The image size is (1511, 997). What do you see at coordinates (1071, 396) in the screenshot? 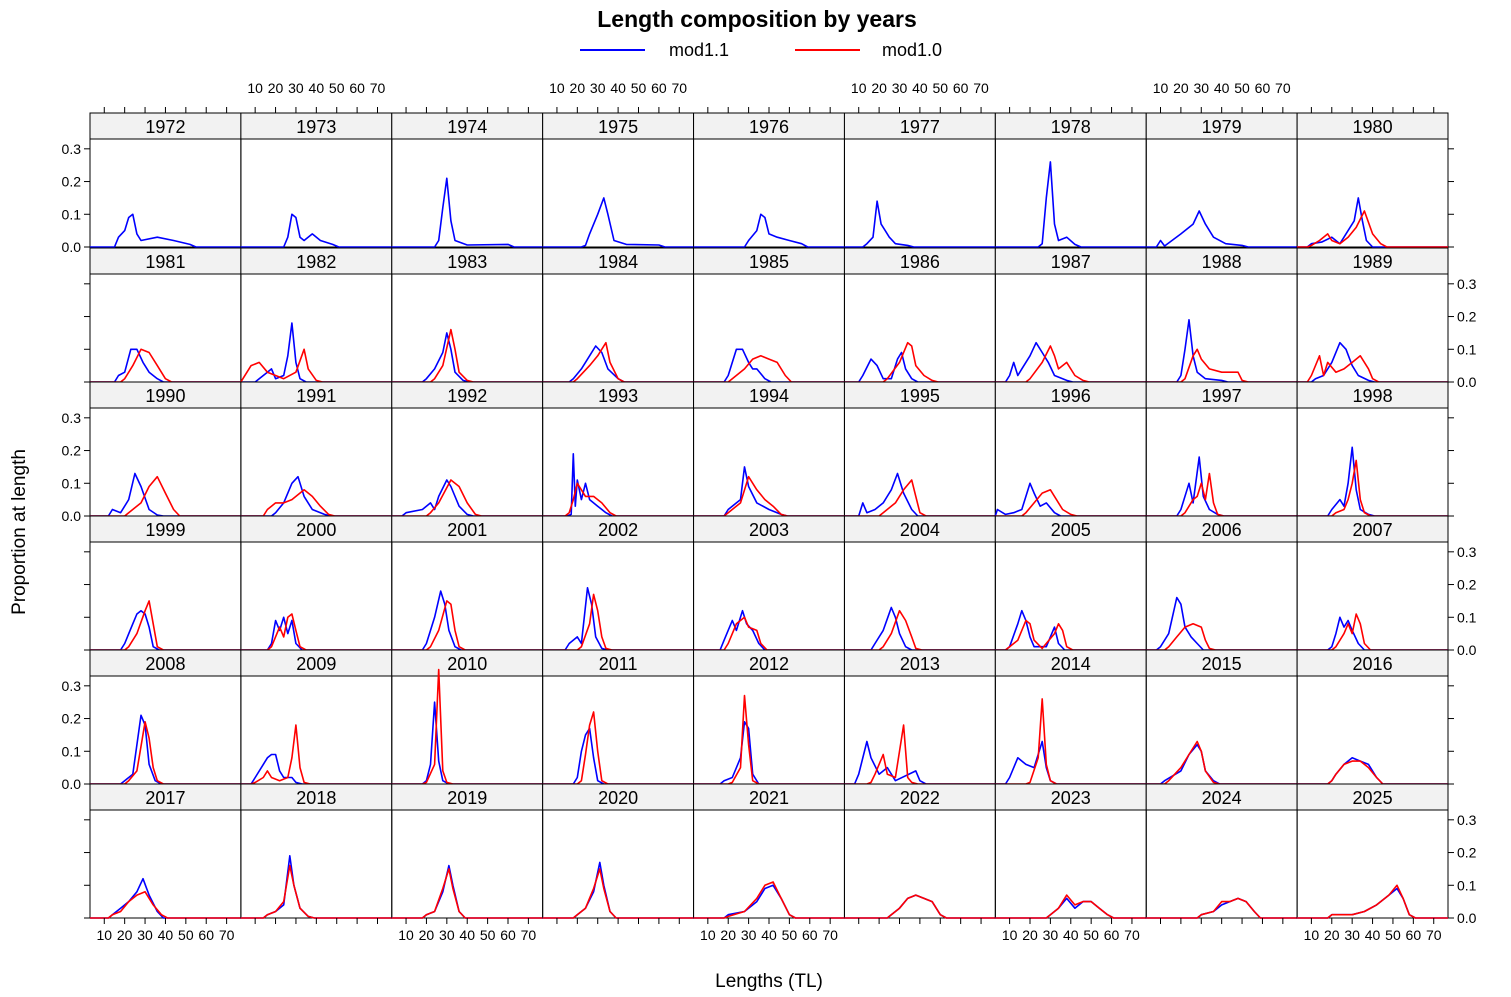
I see `strip-label-1996: 1996` at bounding box center [1071, 396].